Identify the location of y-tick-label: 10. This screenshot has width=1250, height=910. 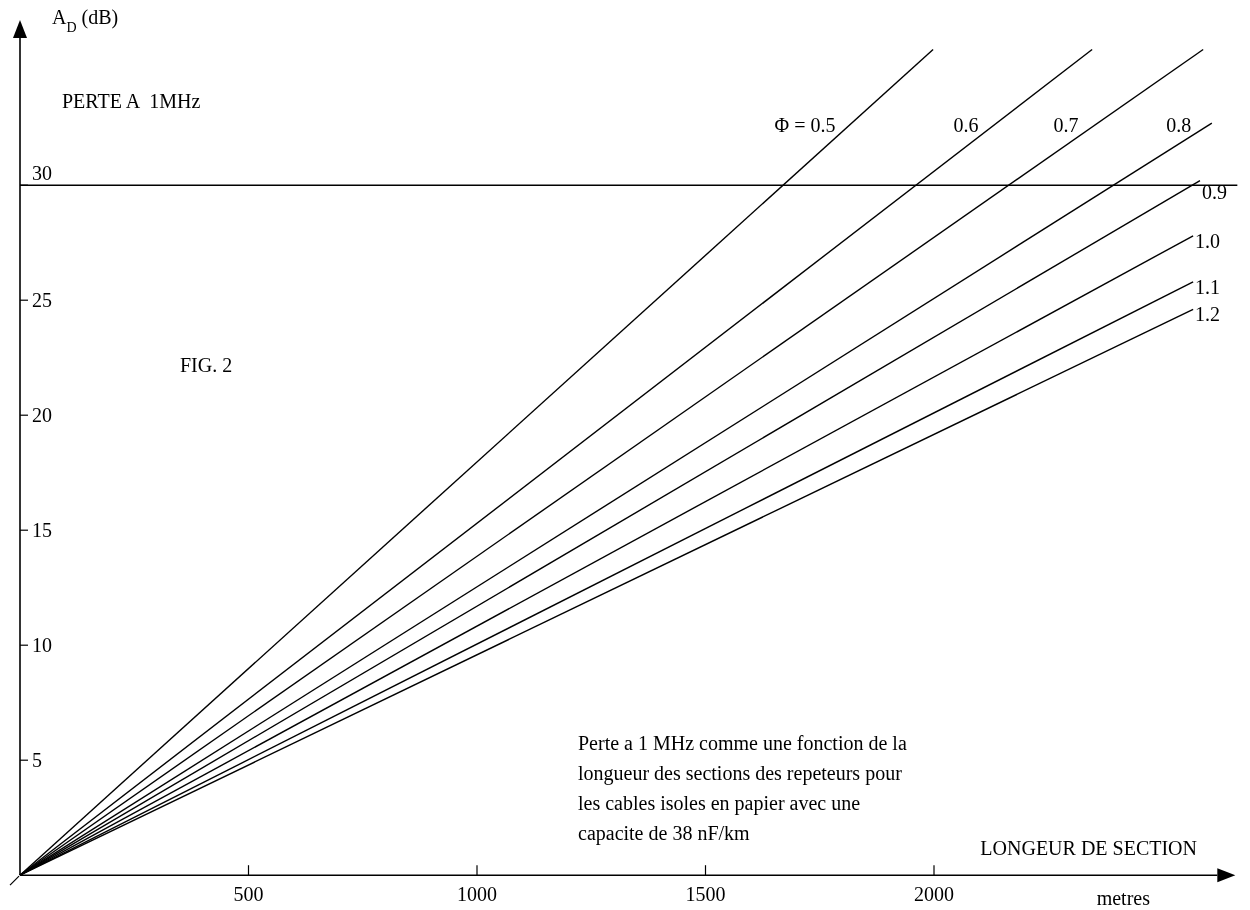
(42, 645).